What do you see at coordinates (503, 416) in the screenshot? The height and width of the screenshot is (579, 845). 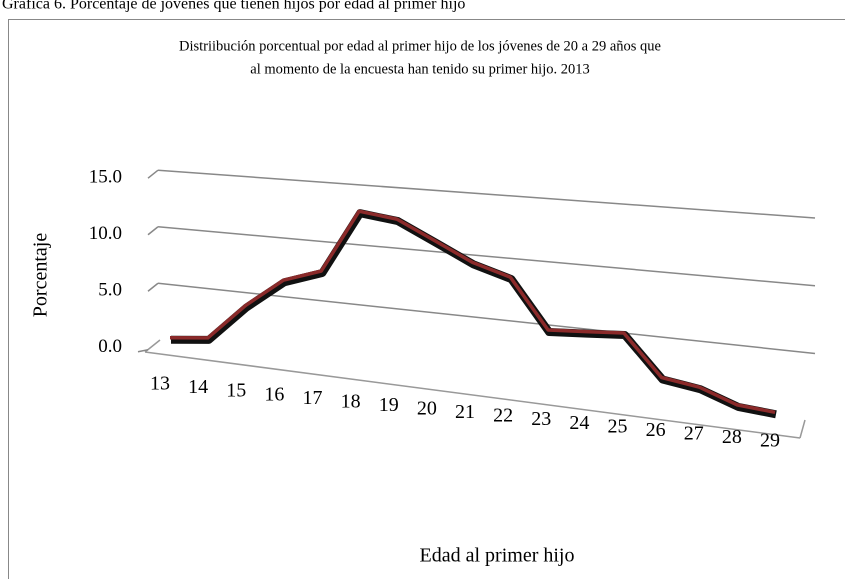 I see `x-tick-label: 22` at bounding box center [503, 416].